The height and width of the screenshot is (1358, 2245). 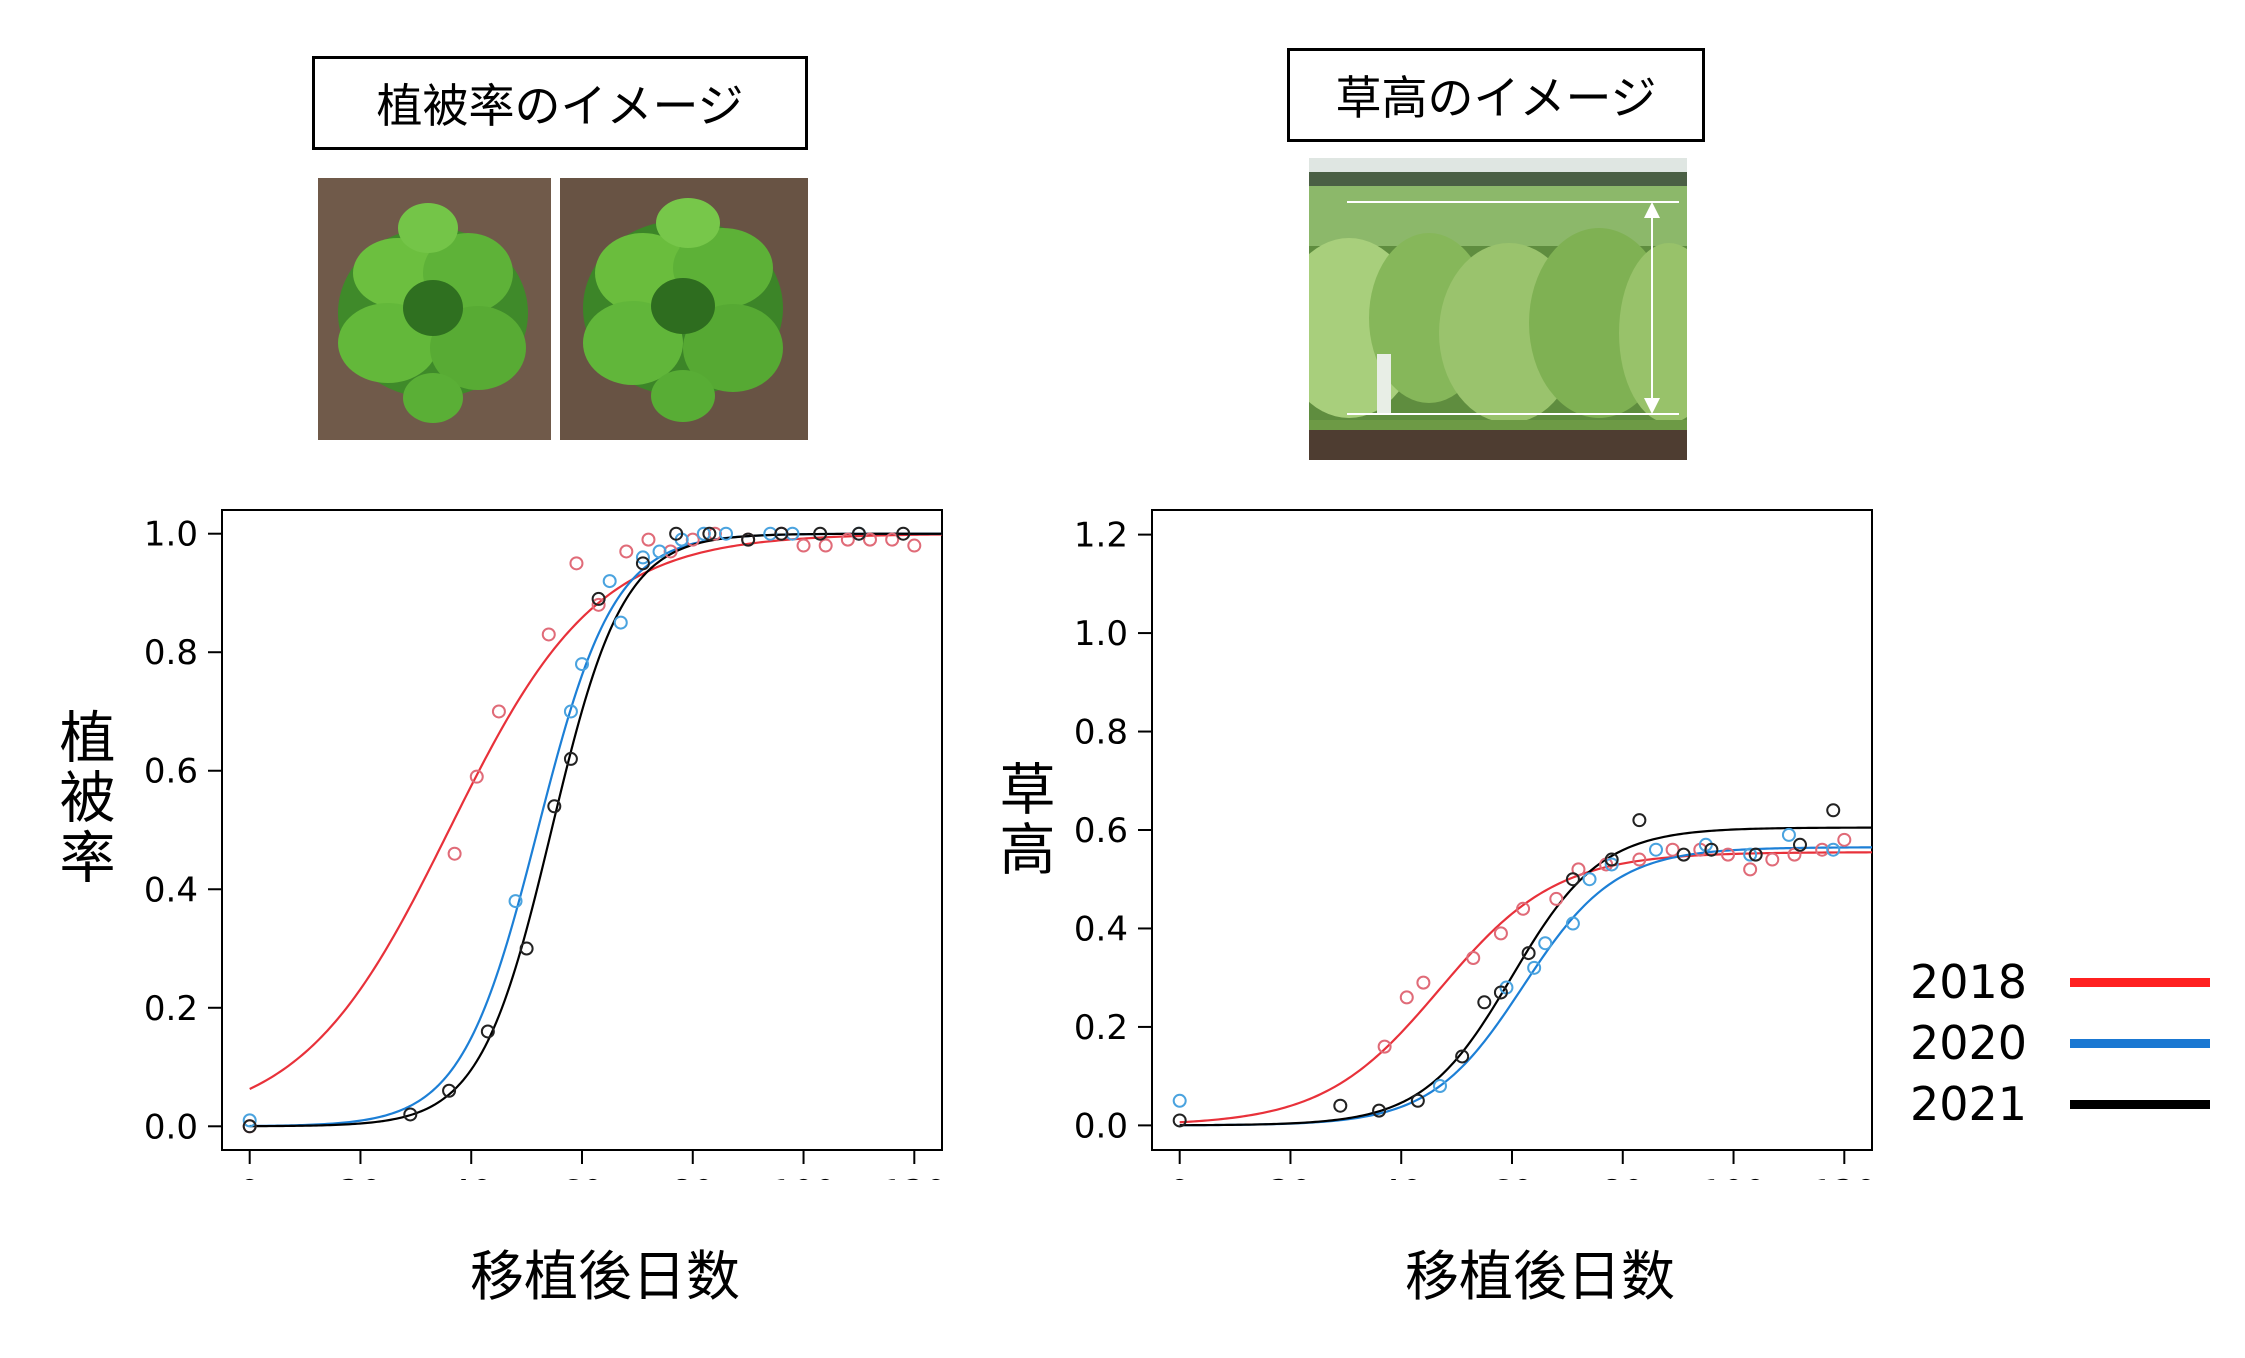 What do you see at coordinates (1401, 1176) in the screenshot?
I see `plant-height-x-tick-label: 40` at bounding box center [1401, 1176].